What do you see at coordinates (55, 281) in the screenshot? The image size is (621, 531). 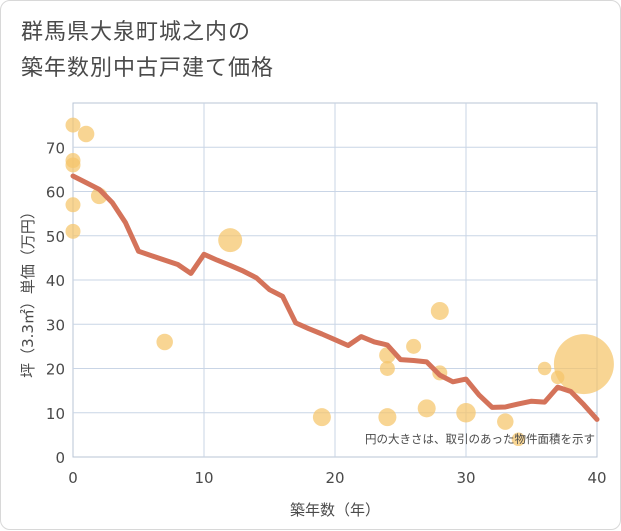 I see `y-tick-label: 40` at bounding box center [55, 281].